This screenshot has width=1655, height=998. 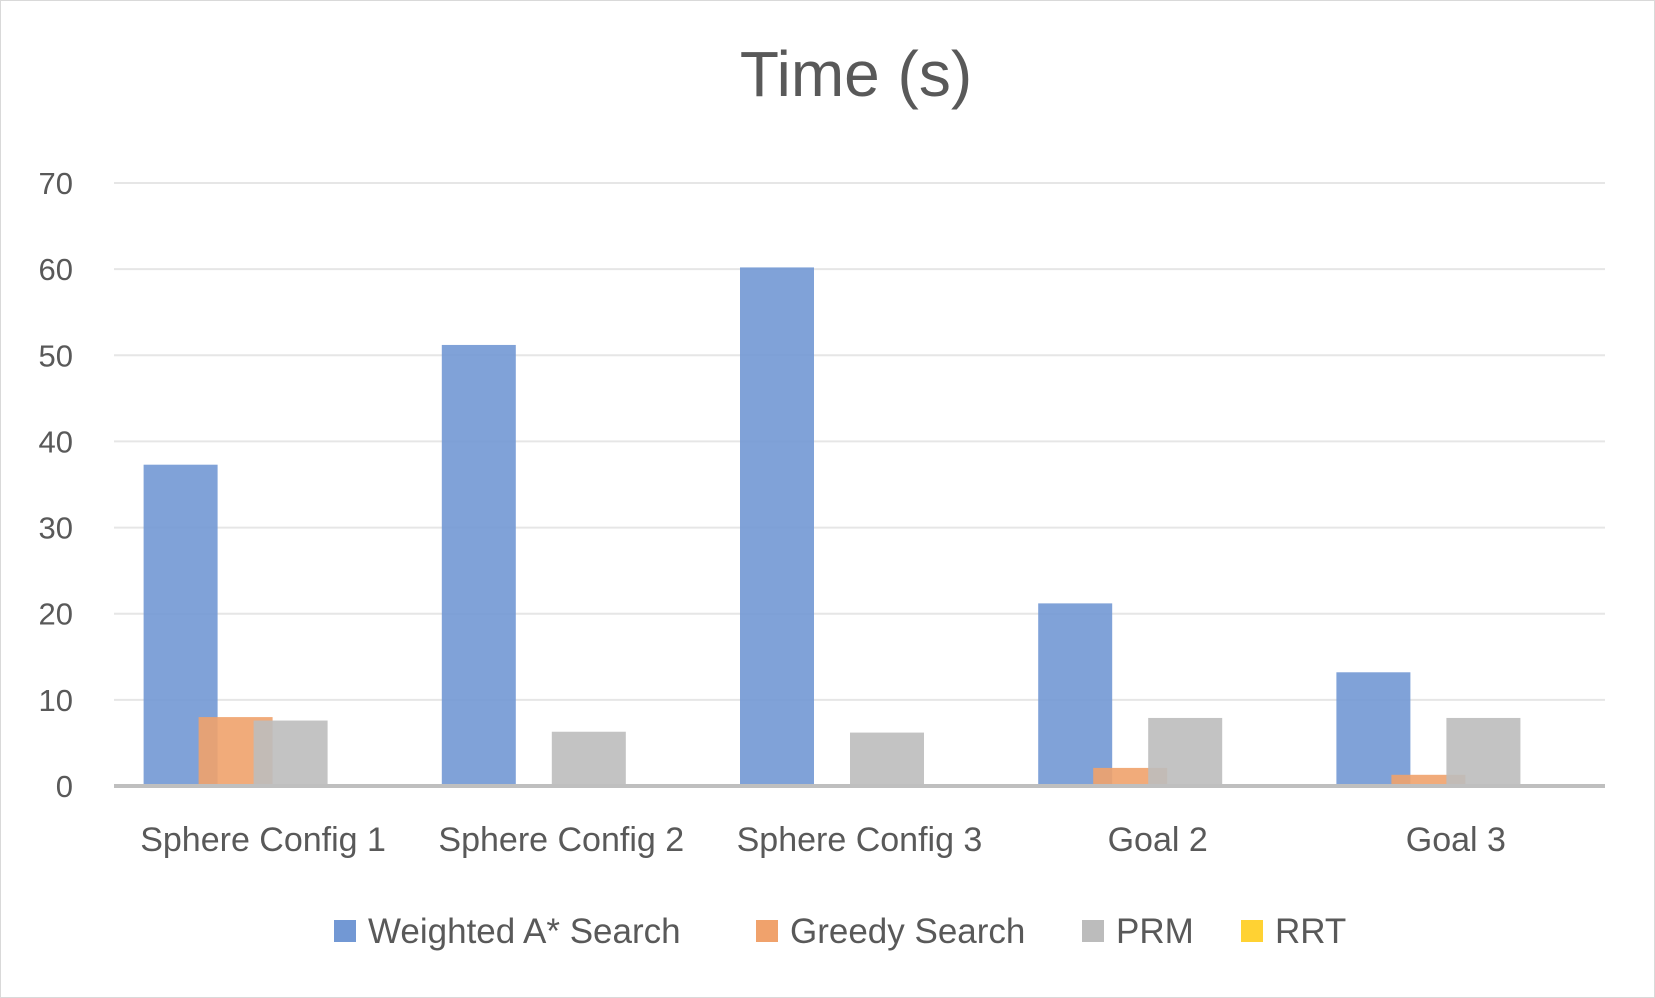 I want to click on legend-label: RRT, so click(x=1310, y=931).